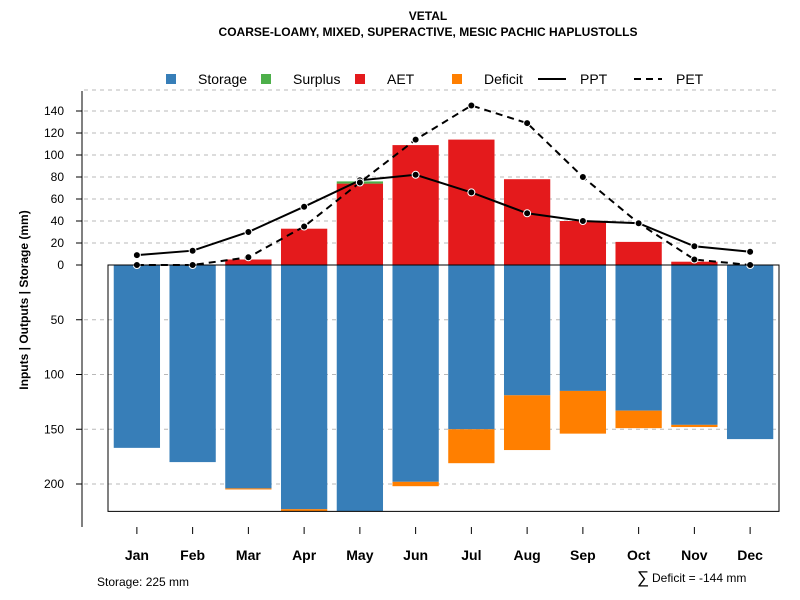  Describe the element at coordinates (58, 177) in the screenshot. I see `y-tick-label: 80` at that location.